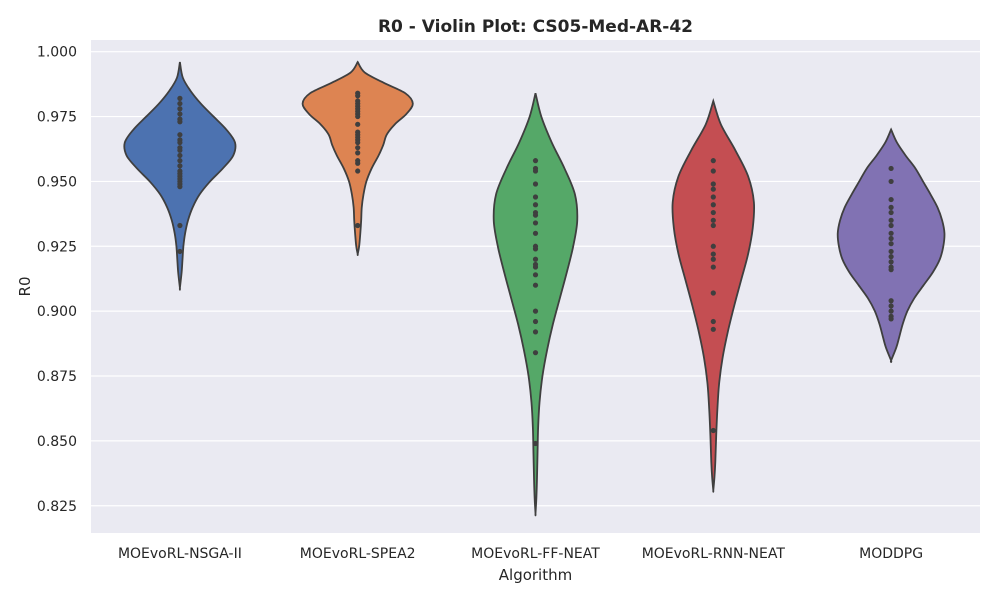  What do you see at coordinates (891, 554) in the screenshot?
I see `x-tick-label: MODDPG` at bounding box center [891, 554].